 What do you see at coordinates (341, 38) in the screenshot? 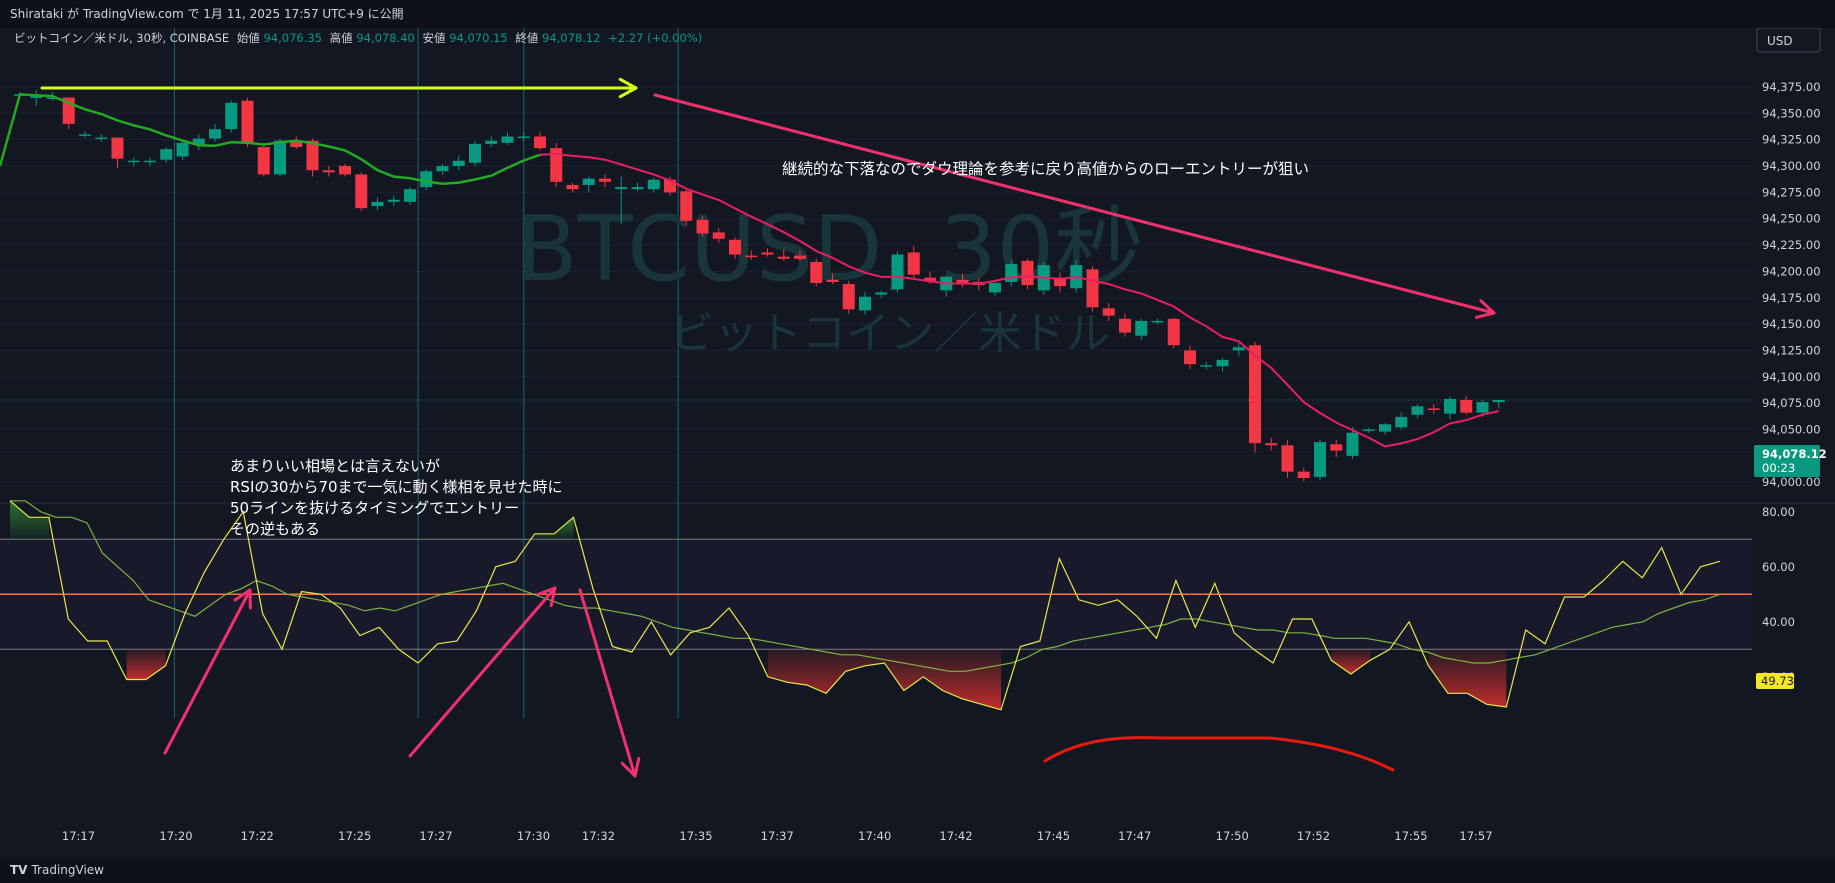
I see `high-label: 高値` at bounding box center [341, 38].